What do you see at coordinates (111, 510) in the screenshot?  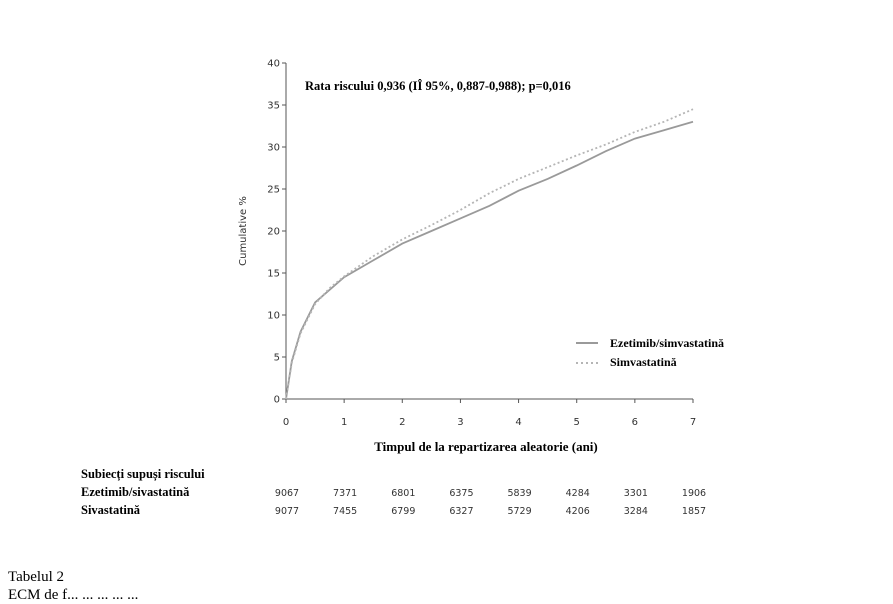 I see `risk-row-label-simvastatin: Sivastatină` at bounding box center [111, 510].